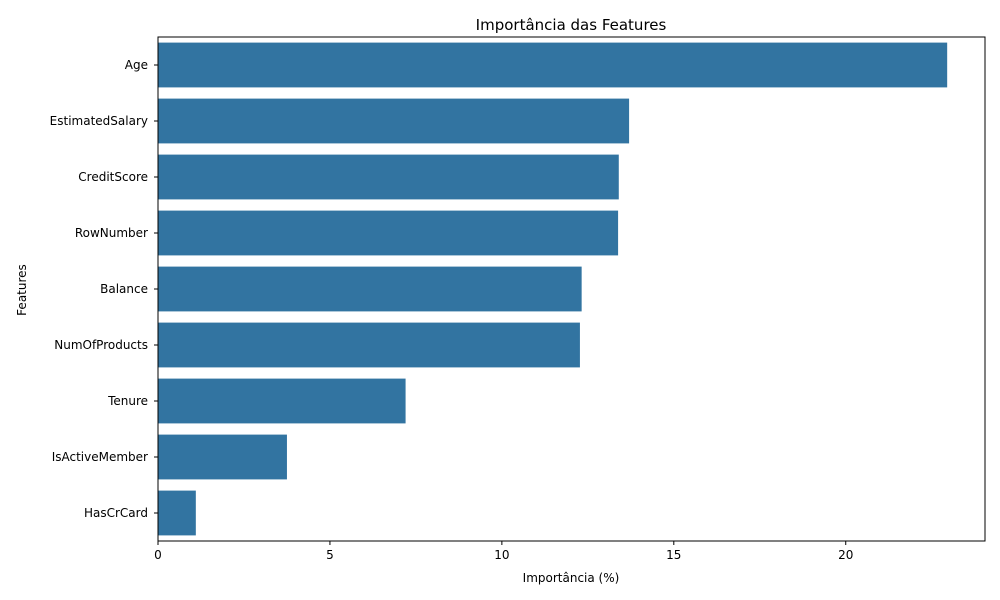 This screenshot has height=600, width=1000. Describe the element at coordinates (177, 513) in the screenshot. I see `bar-hascrcard` at that location.